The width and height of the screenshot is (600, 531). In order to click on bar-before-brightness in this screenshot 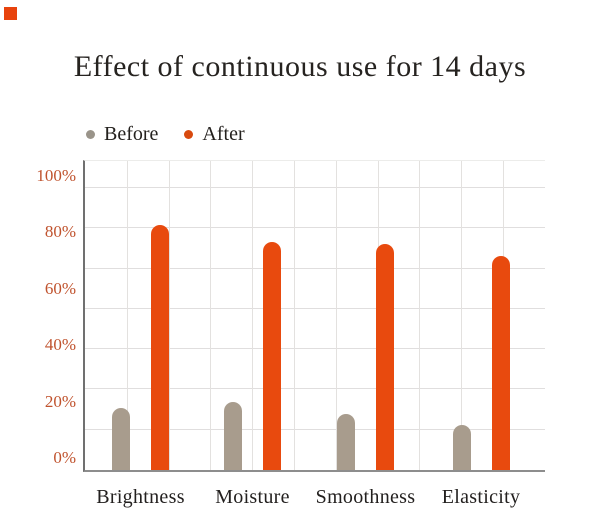, I will do `click(121, 438)`.